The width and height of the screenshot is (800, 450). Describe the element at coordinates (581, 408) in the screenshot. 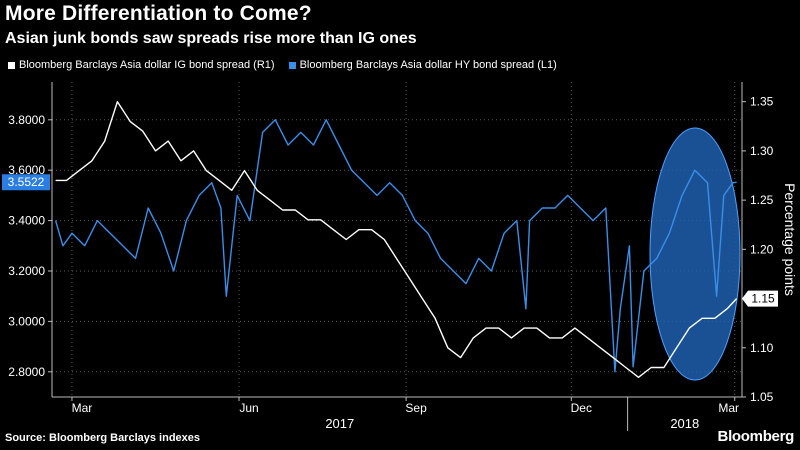

I see `x-tick-label: Dec` at that location.